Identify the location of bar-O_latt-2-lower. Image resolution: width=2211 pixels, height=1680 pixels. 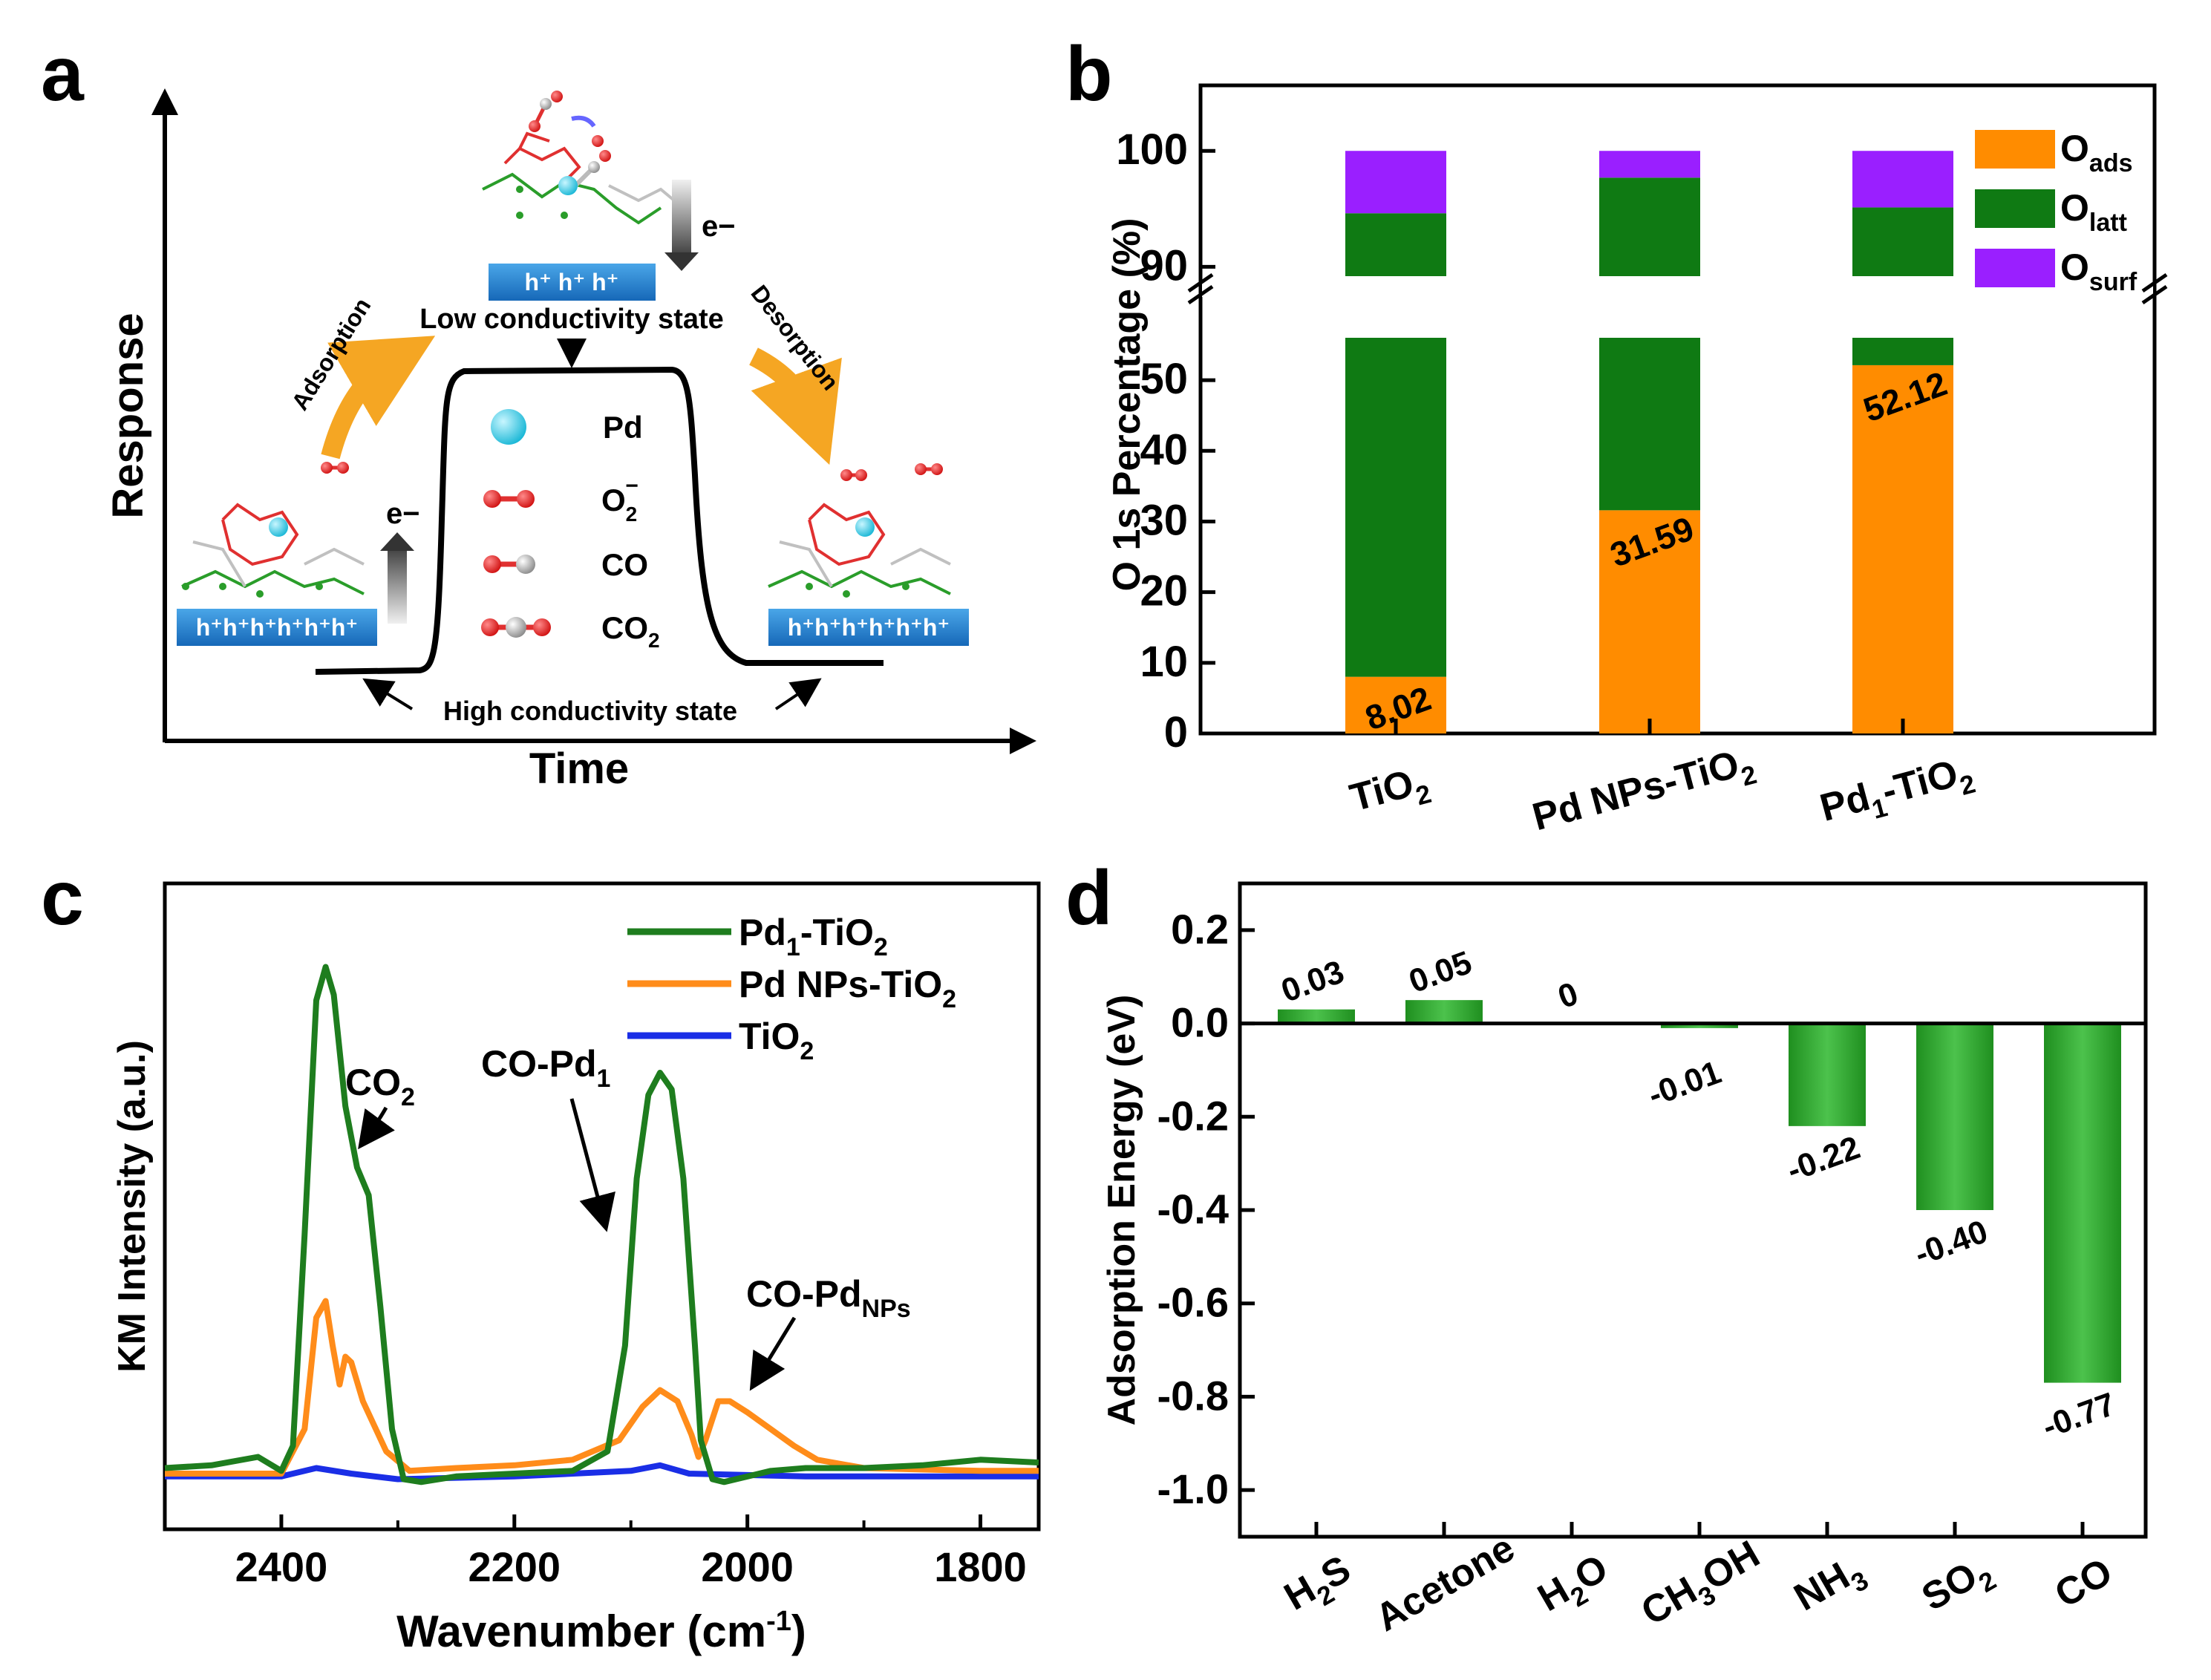
(1903, 351).